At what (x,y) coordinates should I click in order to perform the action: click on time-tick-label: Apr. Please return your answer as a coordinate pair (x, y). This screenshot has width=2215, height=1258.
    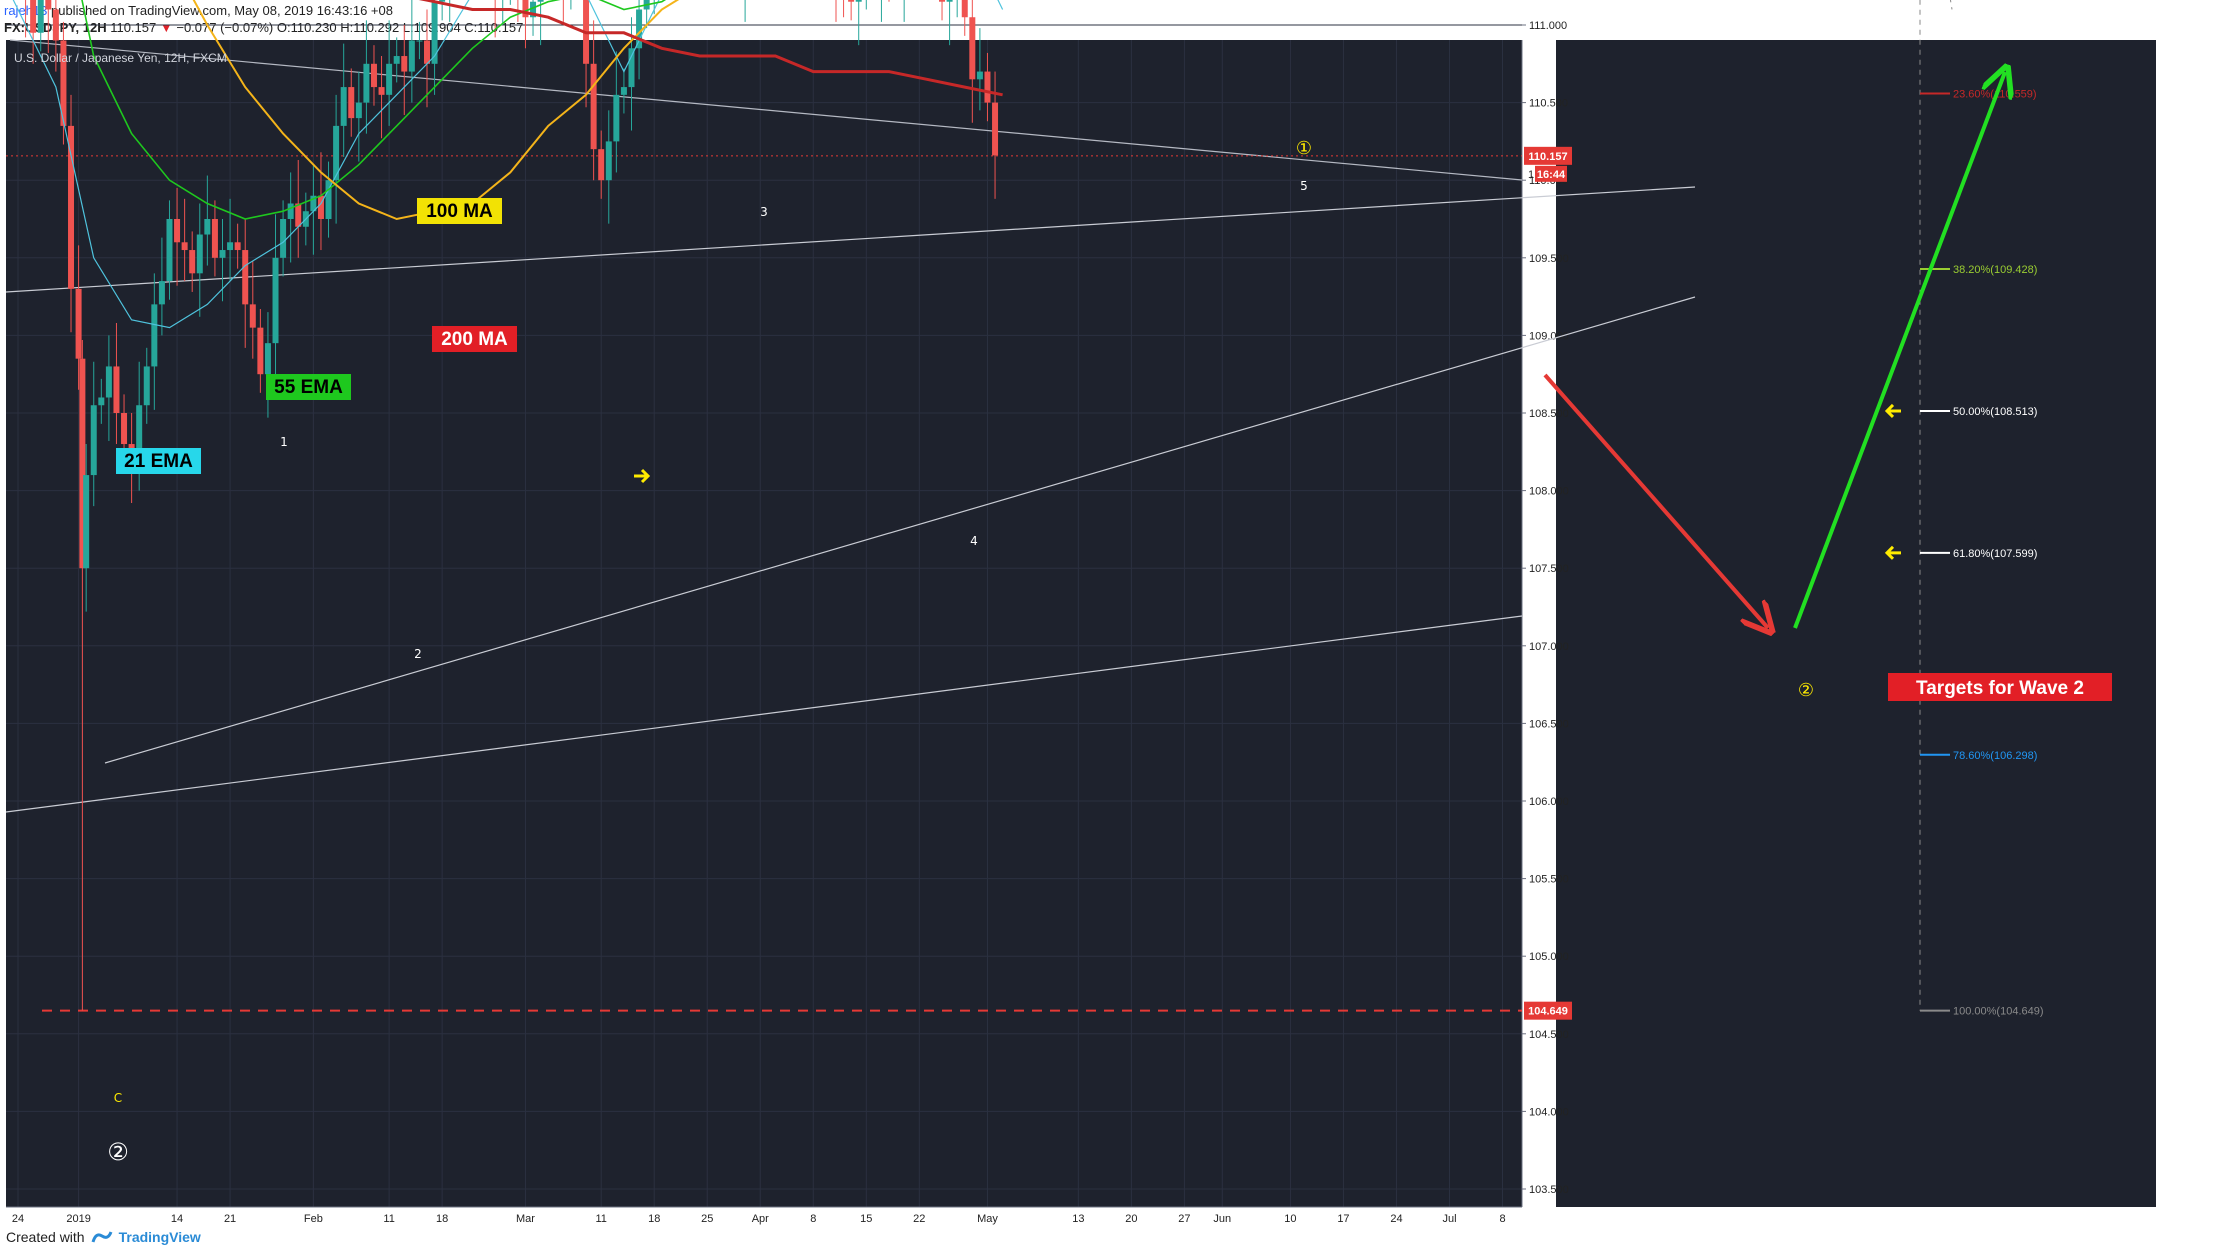
    Looking at the image, I should click on (760, 1219).